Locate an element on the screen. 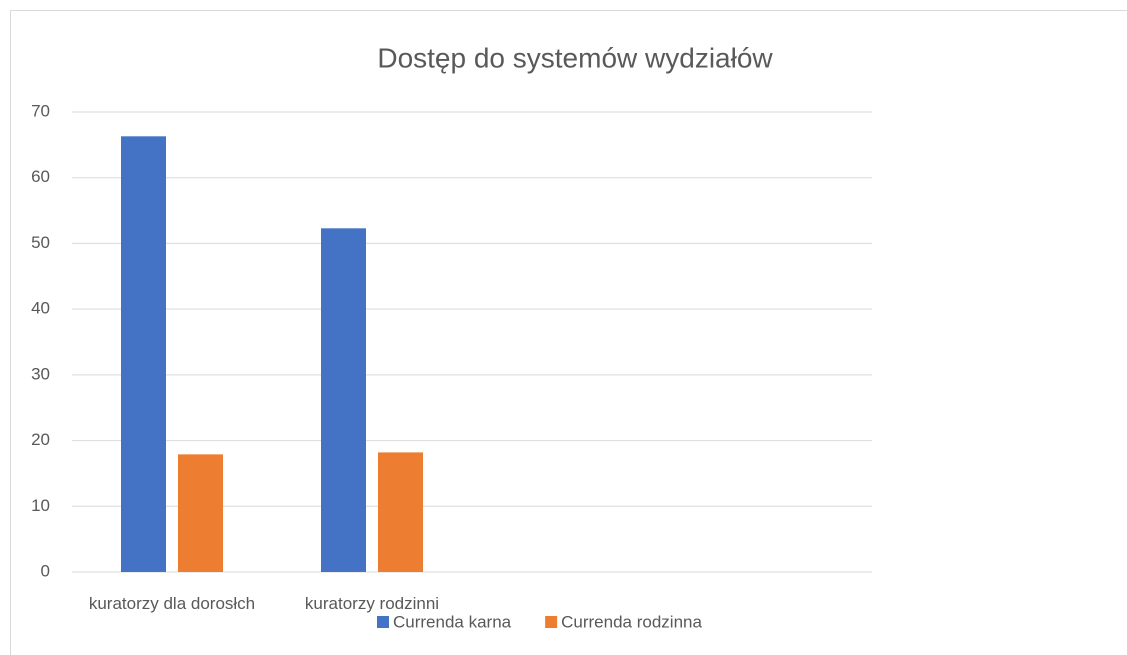  y-tick-label: 40 is located at coordinates (40, 308).